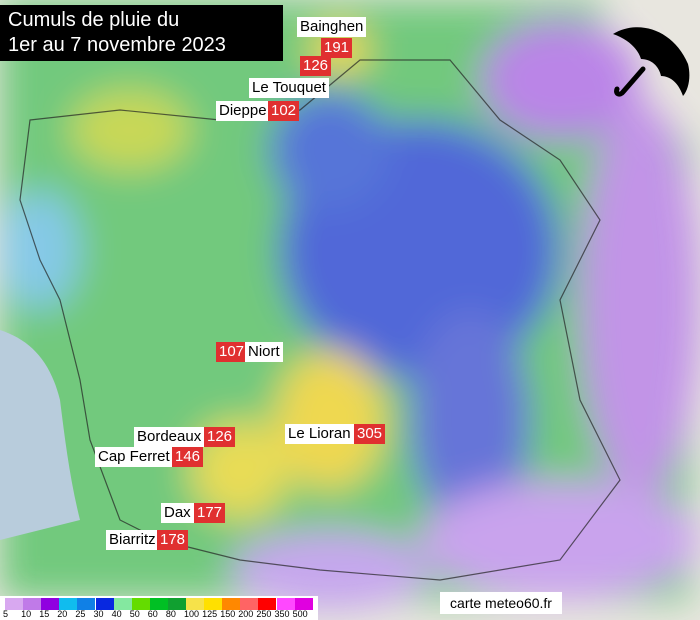 Image resolution: width=700 pixels, height=620 pixels. What do you see at coordinates (332, 27) in the screenshot?
I see `station-label-bainghen: Bainghen` at bounding box center [332, 27].